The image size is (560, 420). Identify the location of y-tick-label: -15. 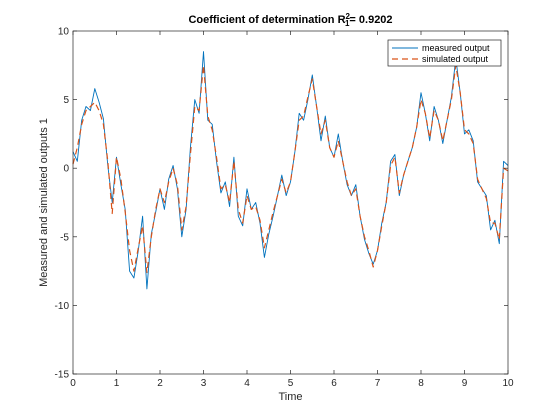
(62, 375).